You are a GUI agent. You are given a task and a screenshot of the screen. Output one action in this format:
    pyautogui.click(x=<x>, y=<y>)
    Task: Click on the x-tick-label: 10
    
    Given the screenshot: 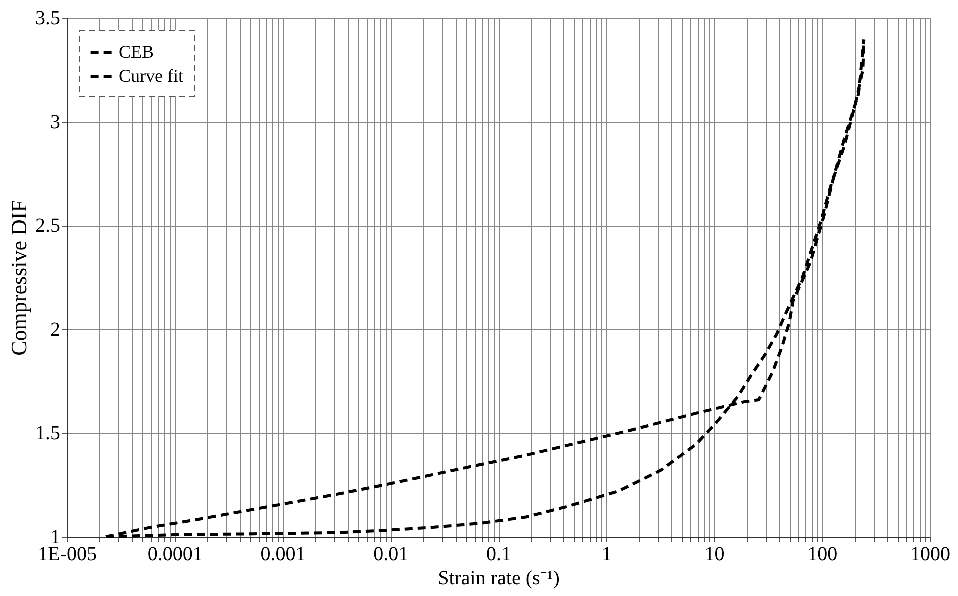 What is the action you would take?
    pyautogui.click(x=714, y=555)
    